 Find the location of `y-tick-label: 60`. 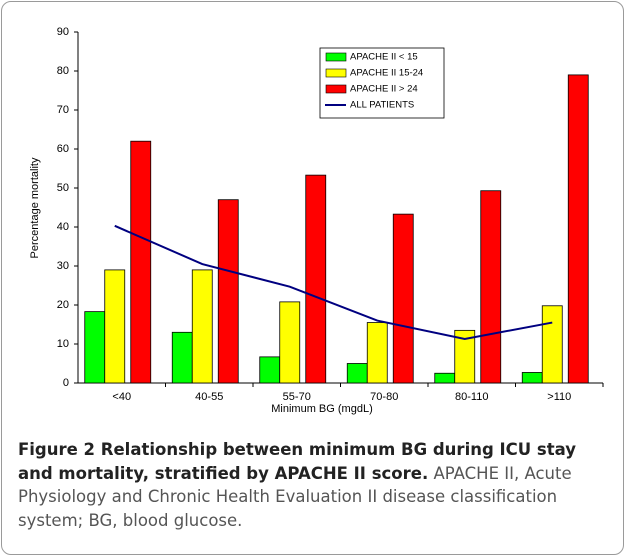

y-tick-label: 60 is located at coordinates (63, 149).